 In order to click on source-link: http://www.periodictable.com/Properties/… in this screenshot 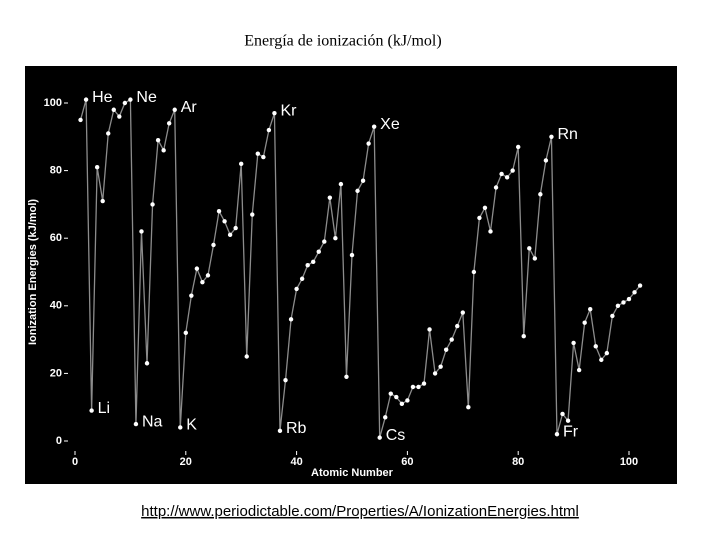, I will do `click(360, 511)`.